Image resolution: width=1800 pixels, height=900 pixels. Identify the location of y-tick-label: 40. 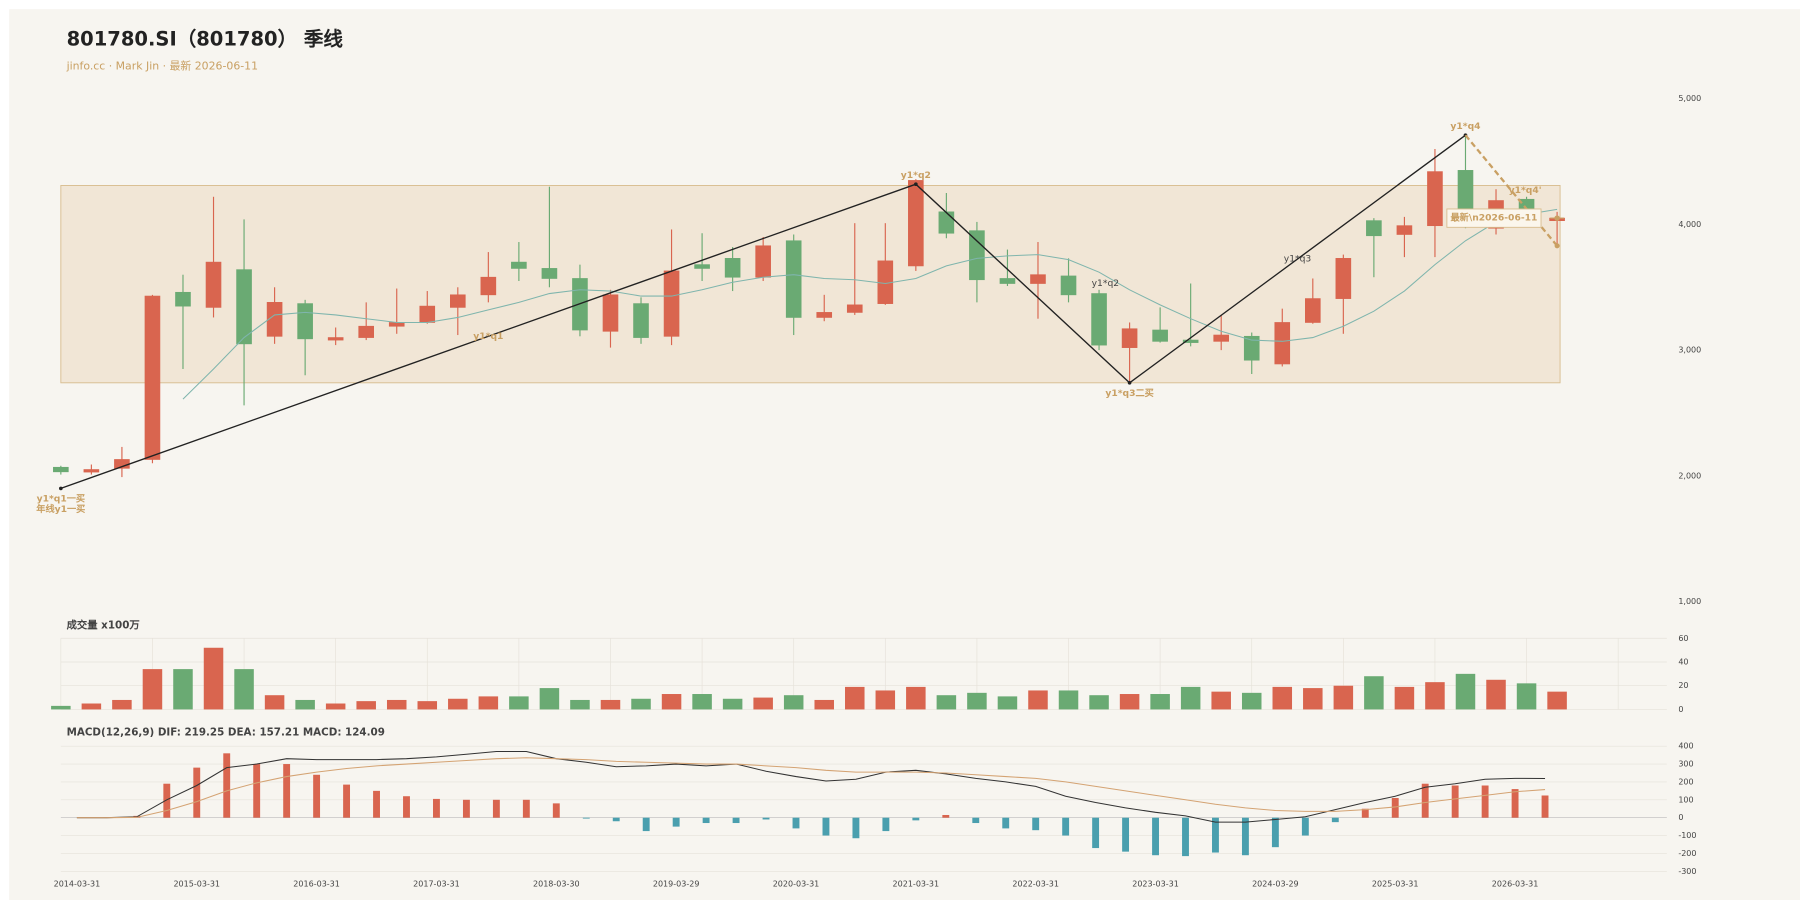
(1683, 661).